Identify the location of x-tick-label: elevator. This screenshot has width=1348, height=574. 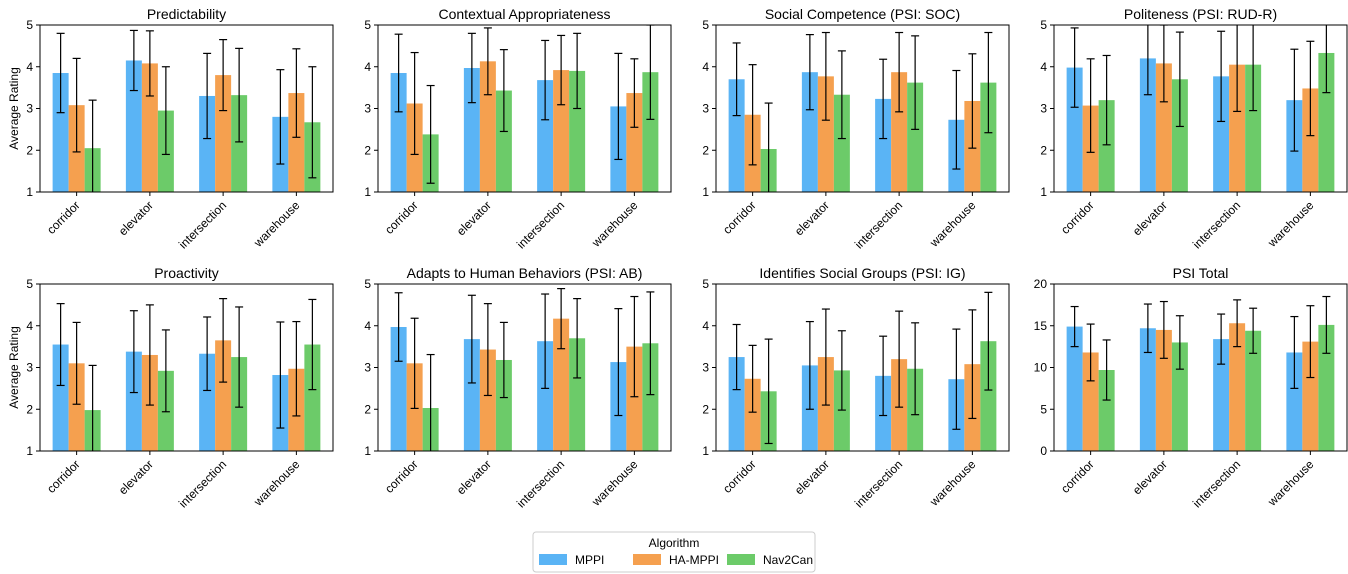
(812, 477).